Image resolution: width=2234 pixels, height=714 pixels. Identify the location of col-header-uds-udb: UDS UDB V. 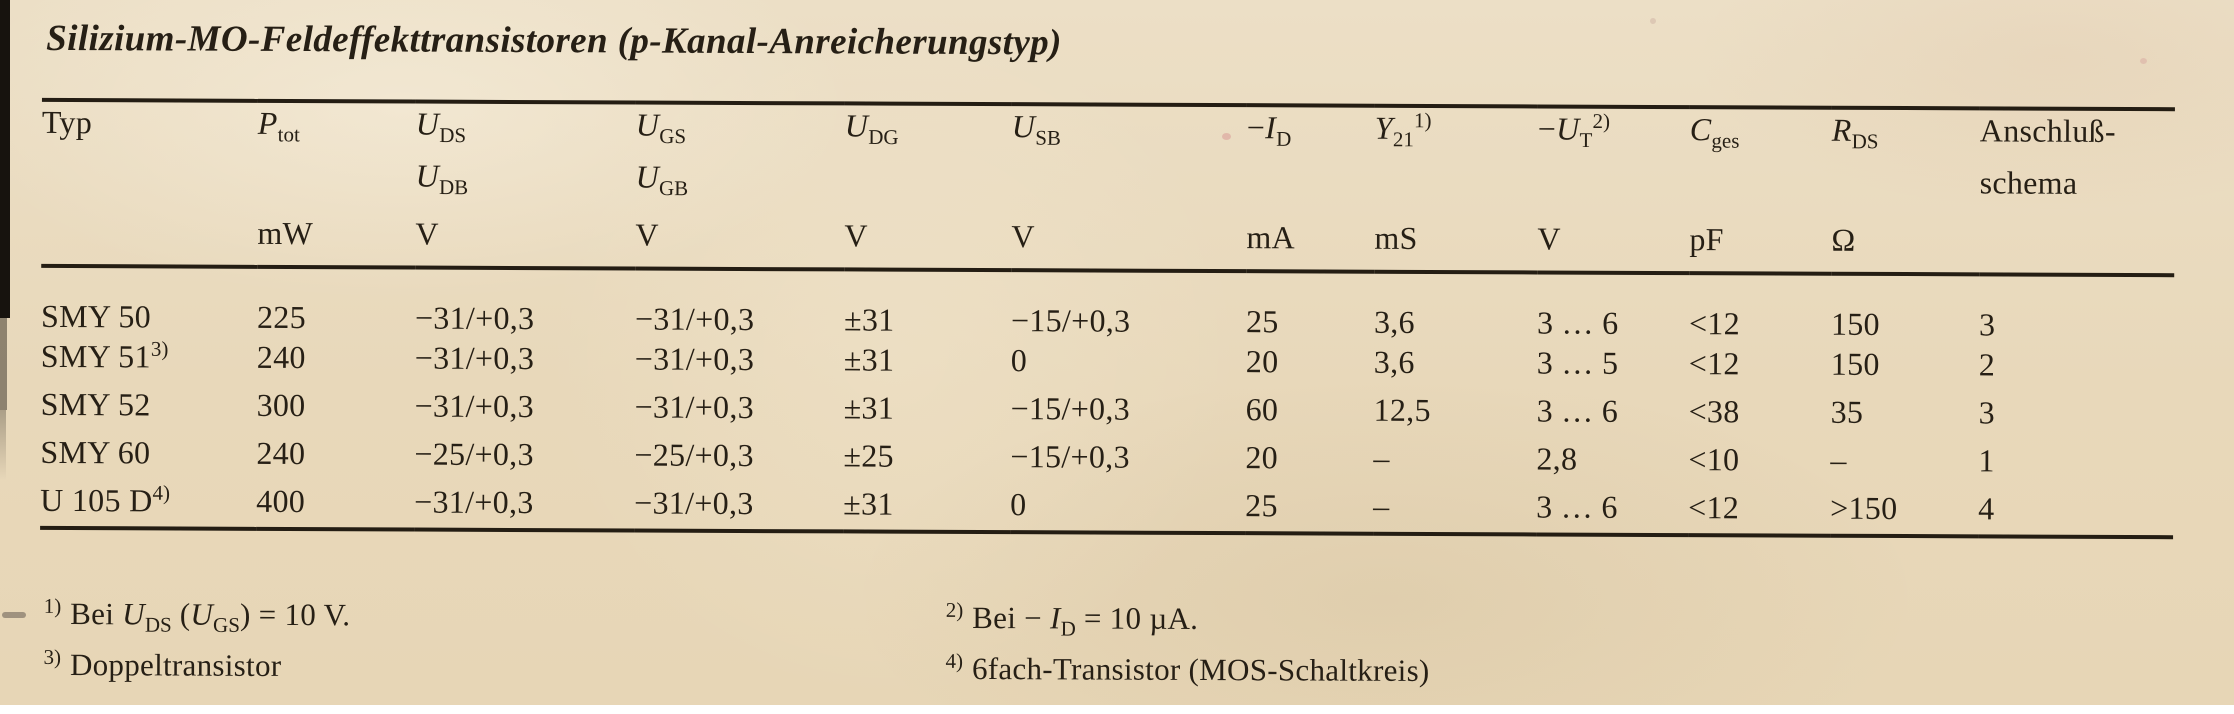
(525, 185).